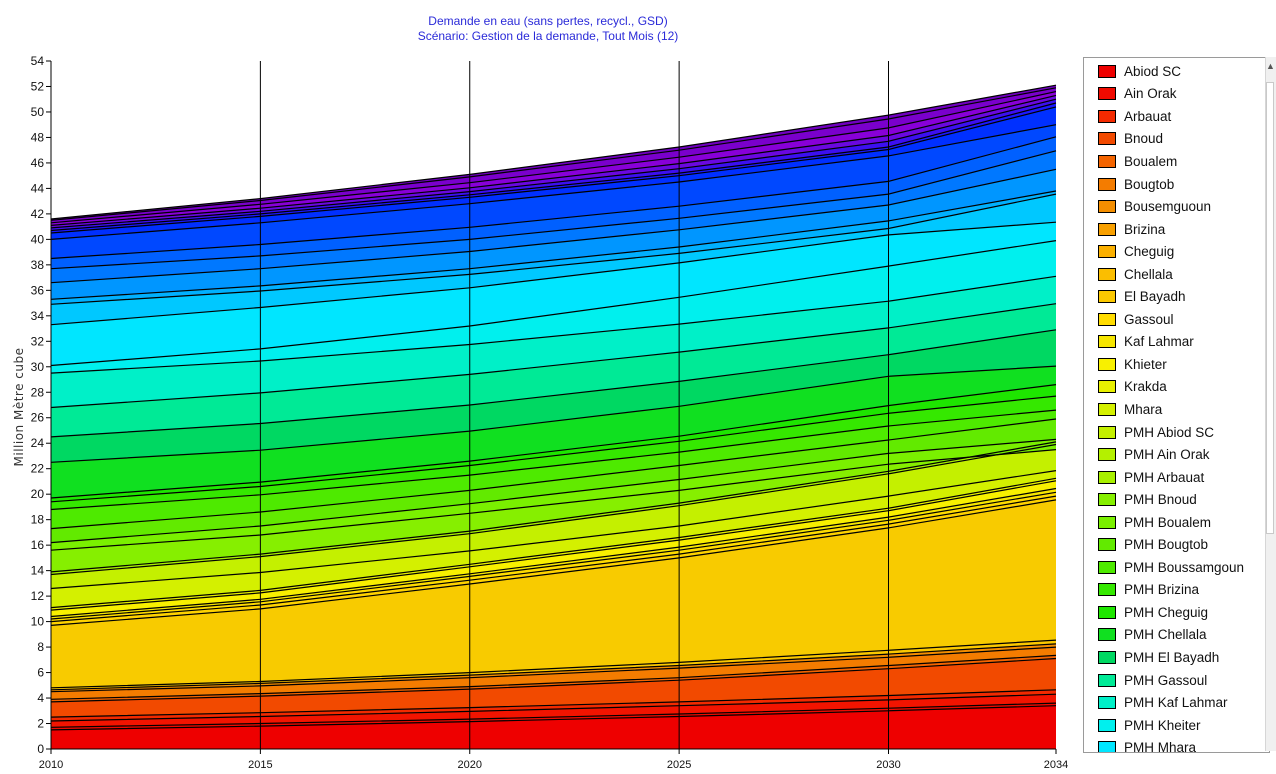  Describe the element at coordinates (1171, 544) in the screenshot. I see `legend-item: PMH Bougtob` at that location.